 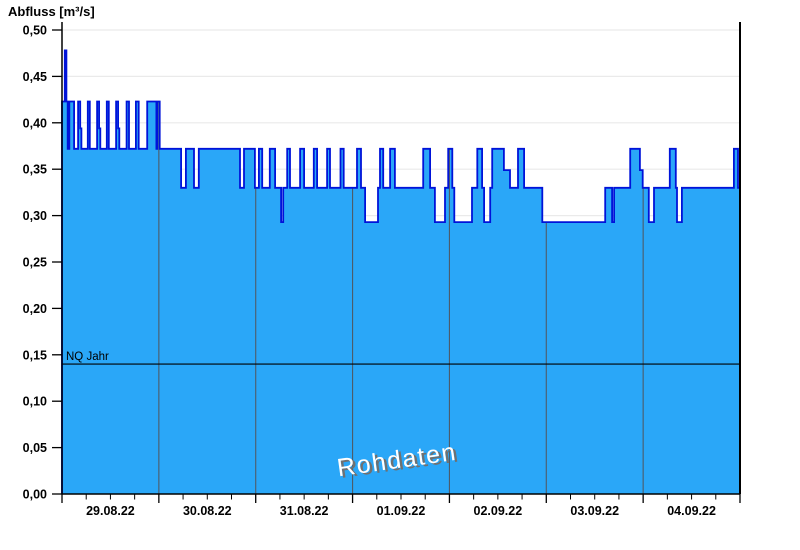 I want to click on x-date-label: 30.08.22, so click(x=207, y=511).